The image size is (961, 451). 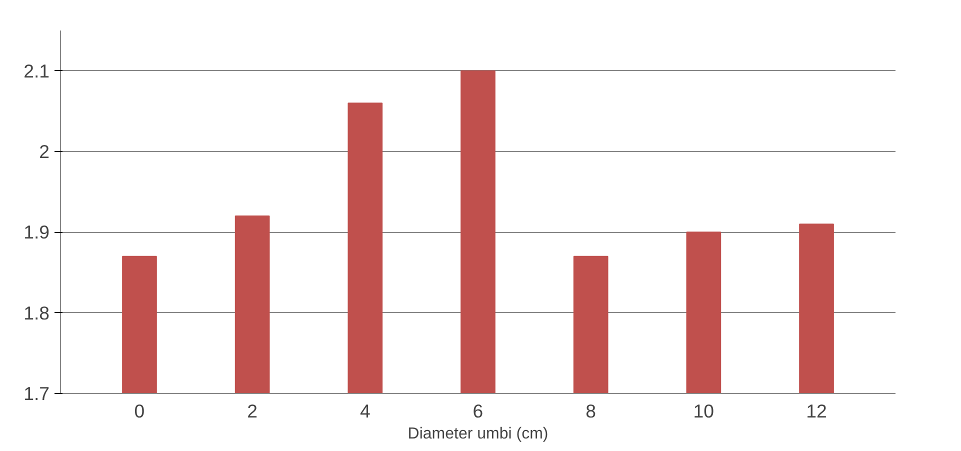 I want to click on y-tick-label: 1.9, so click(x=37, y=232).